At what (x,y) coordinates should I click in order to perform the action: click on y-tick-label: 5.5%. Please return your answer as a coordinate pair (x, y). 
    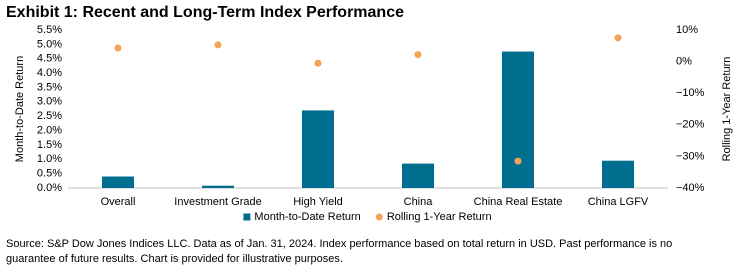
    Looking at the image, I should click on (49, 30).